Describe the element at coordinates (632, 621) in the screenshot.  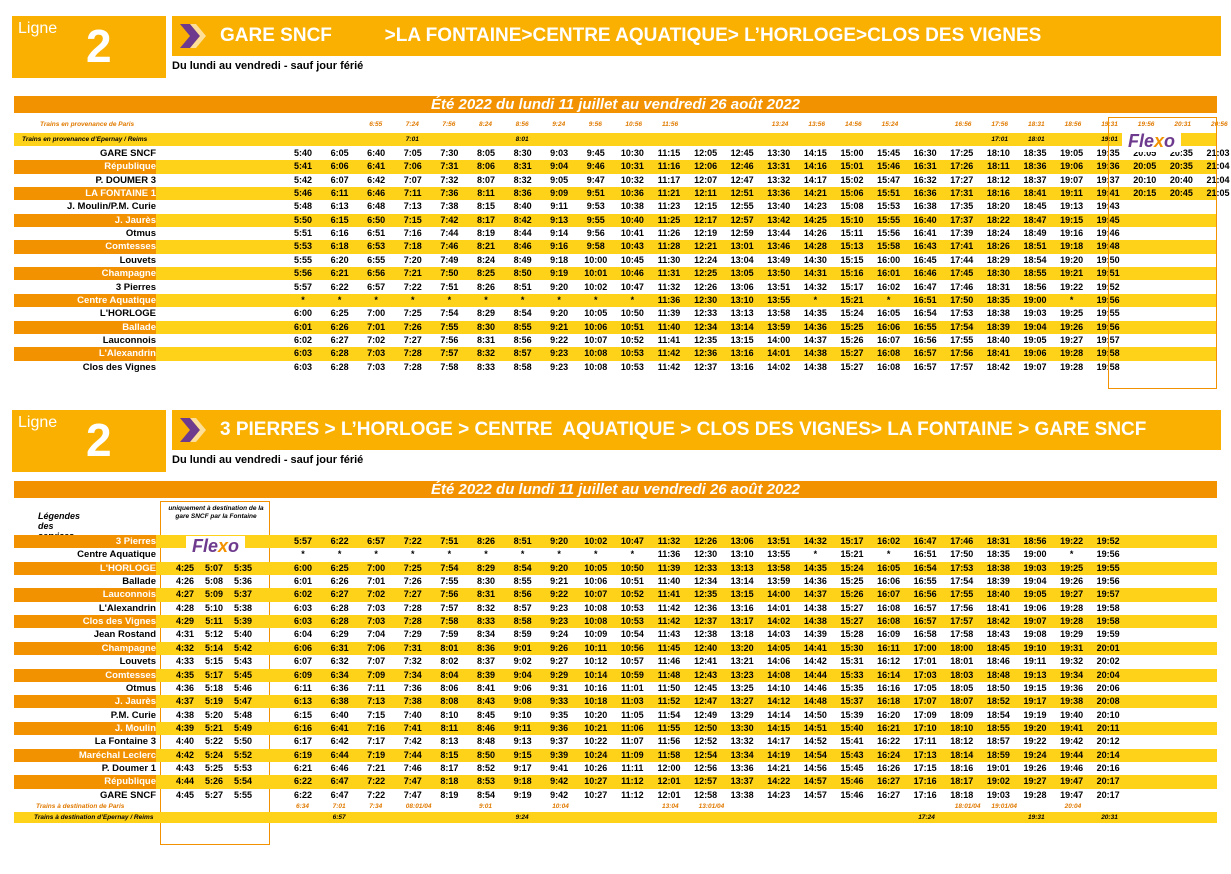
I see `time-cell: 10:53` at that location.